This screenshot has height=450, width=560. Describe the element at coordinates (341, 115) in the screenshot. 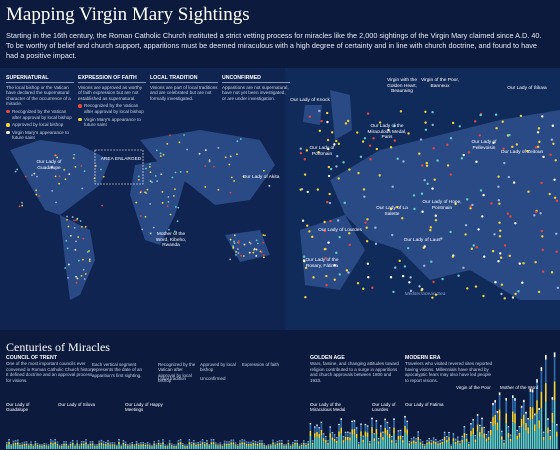

I see `britain` at that location.